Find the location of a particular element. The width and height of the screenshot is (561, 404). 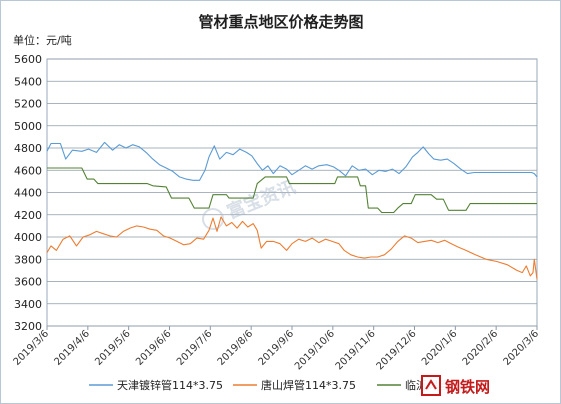

x-tick-label: 2019/5/6 is located at coordinates (113, 348).